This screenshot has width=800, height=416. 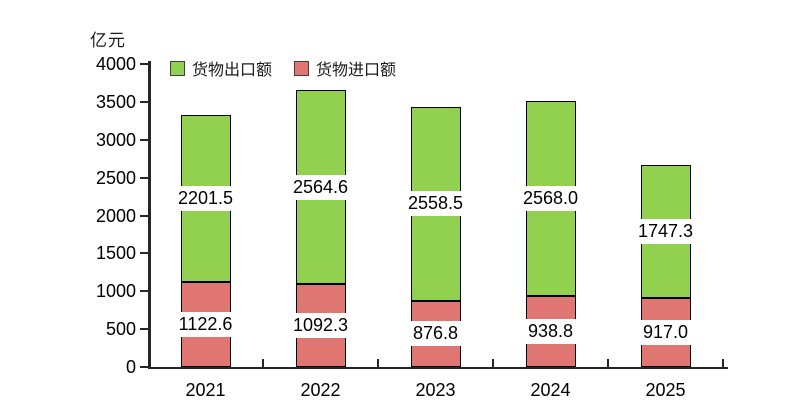 I want to click on y-tick-label: 1000, so click(x=115, y=291).